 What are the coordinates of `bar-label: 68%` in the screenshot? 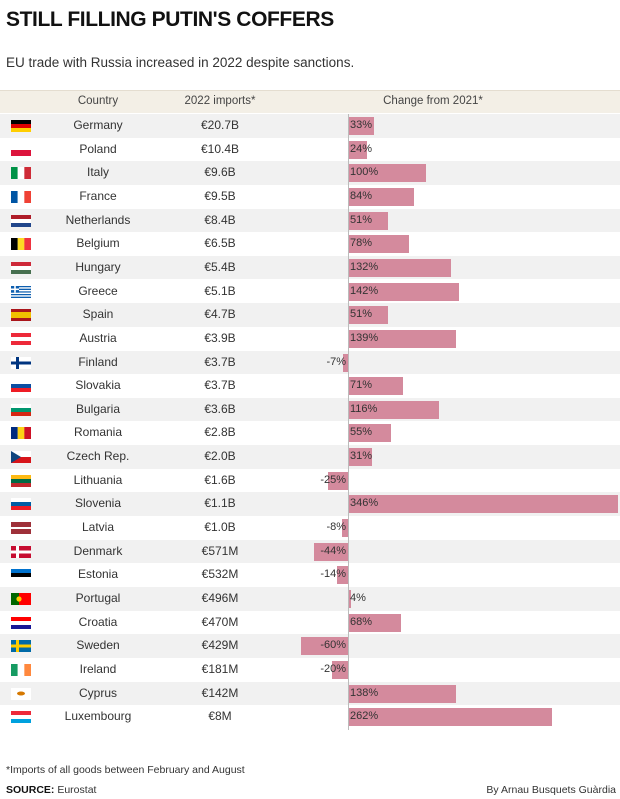 It's located at (361, 621).